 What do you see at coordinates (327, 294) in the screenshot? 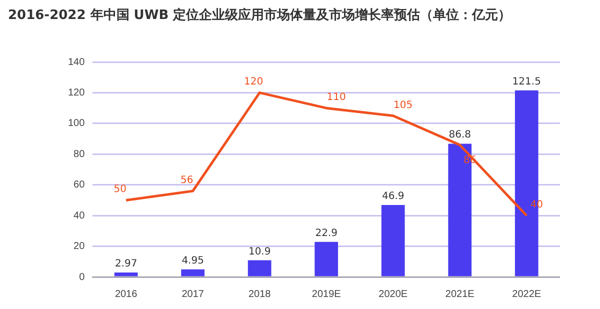
I see `x-tick-label: 2019E` at bounding box center [327, 294].